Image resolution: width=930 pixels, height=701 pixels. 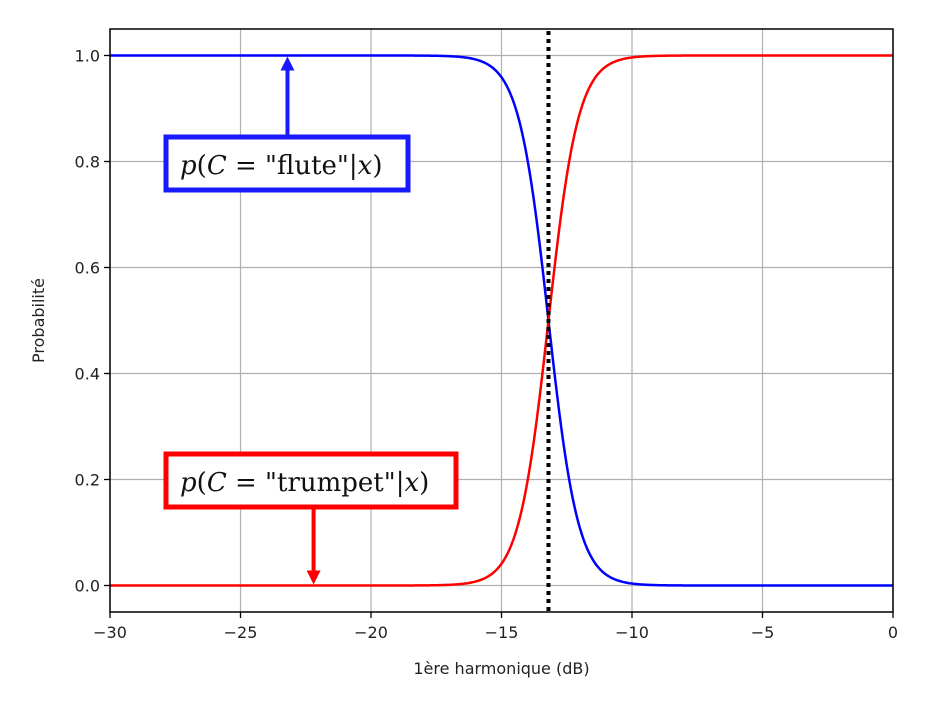 What do you see at coordinates (893, 632) in the screenshot?
I see `x-tick-label: 0` at bounding box center [893, 632].